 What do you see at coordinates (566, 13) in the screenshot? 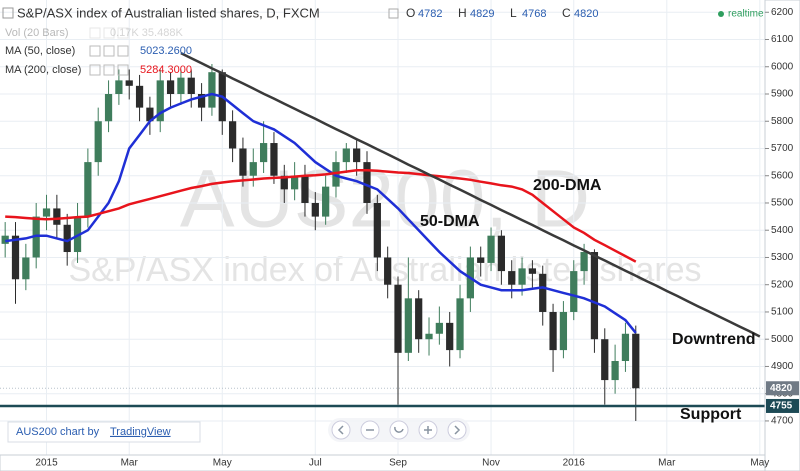
I see `ohlc-label: C` at bounding box center [566, 13].